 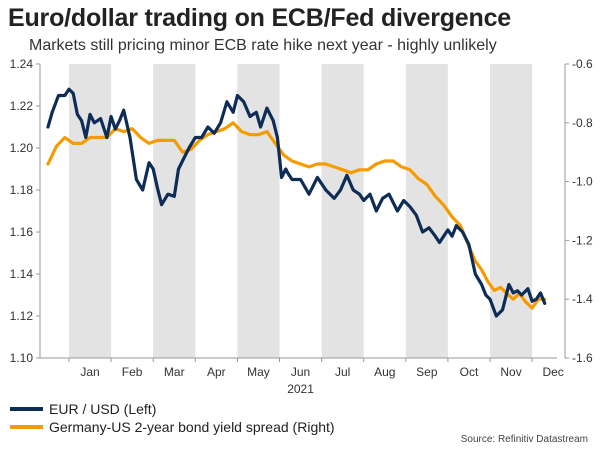 I want to click on x-tick-label: Aug, so click(x=384, y=372).